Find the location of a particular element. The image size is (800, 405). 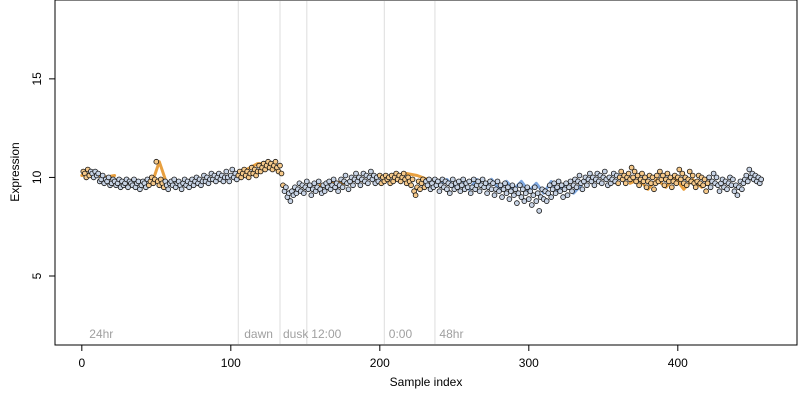

x-tick-label: 200 is located at coordinates (380, 363).